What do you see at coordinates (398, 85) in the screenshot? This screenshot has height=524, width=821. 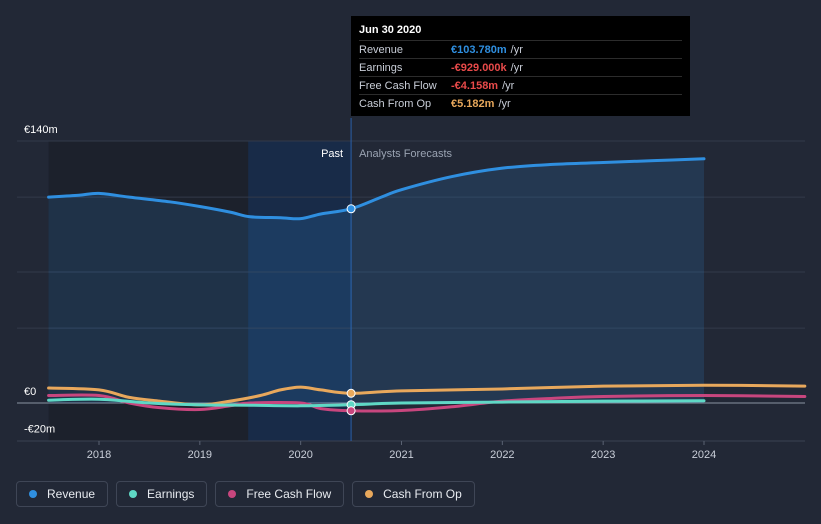 I see `tooltip-label: Free Cash Flow` at bounding box center [398, 85].